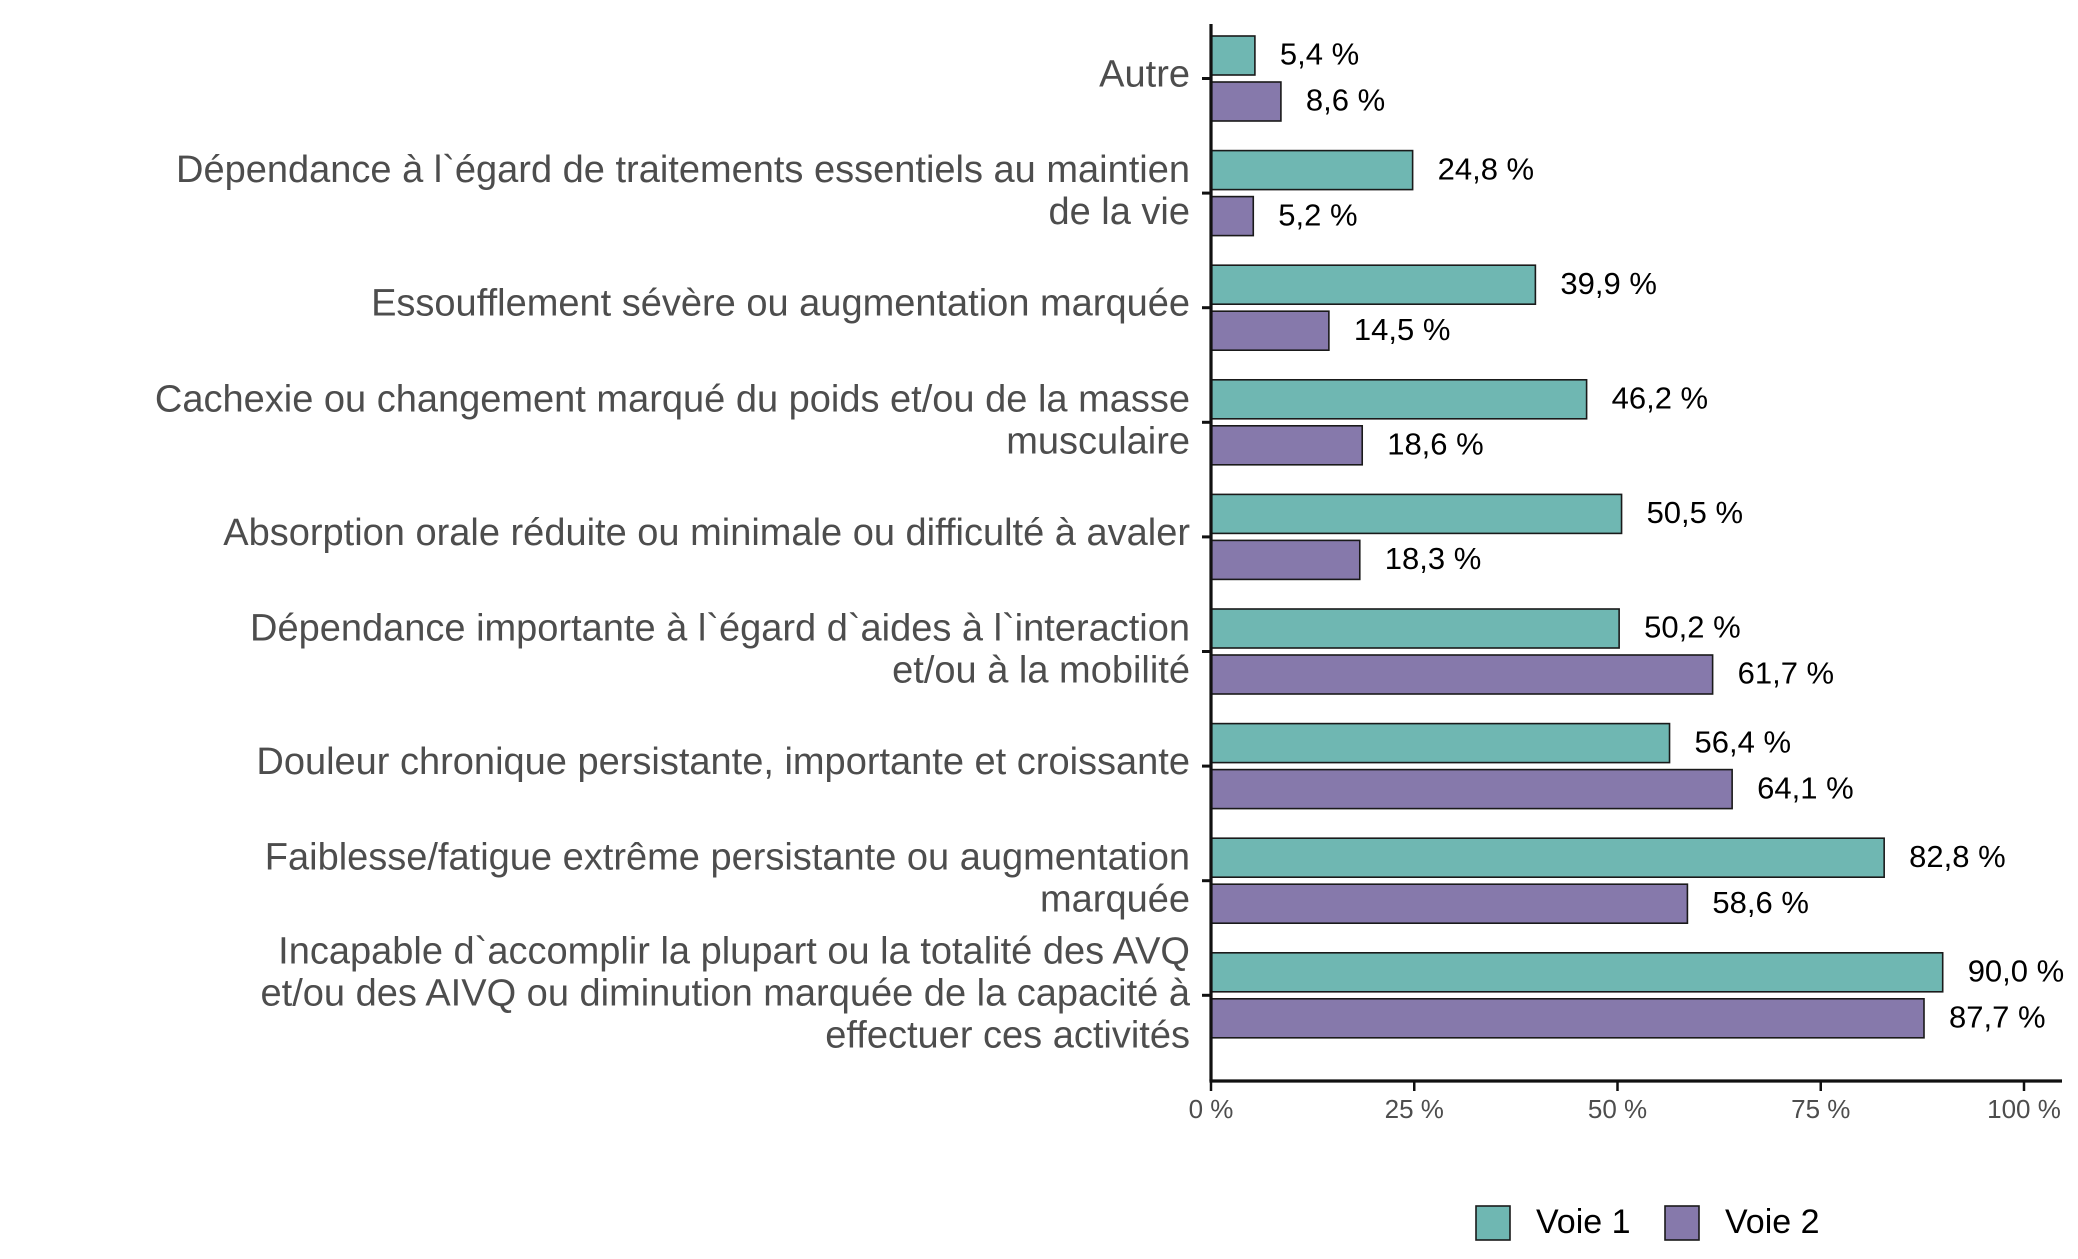 The image size is (2078, 1259). Describe the element at coordinates (1317, 214) in the screenshot. I see `data-label-2-2: 5,2 %` at that location.